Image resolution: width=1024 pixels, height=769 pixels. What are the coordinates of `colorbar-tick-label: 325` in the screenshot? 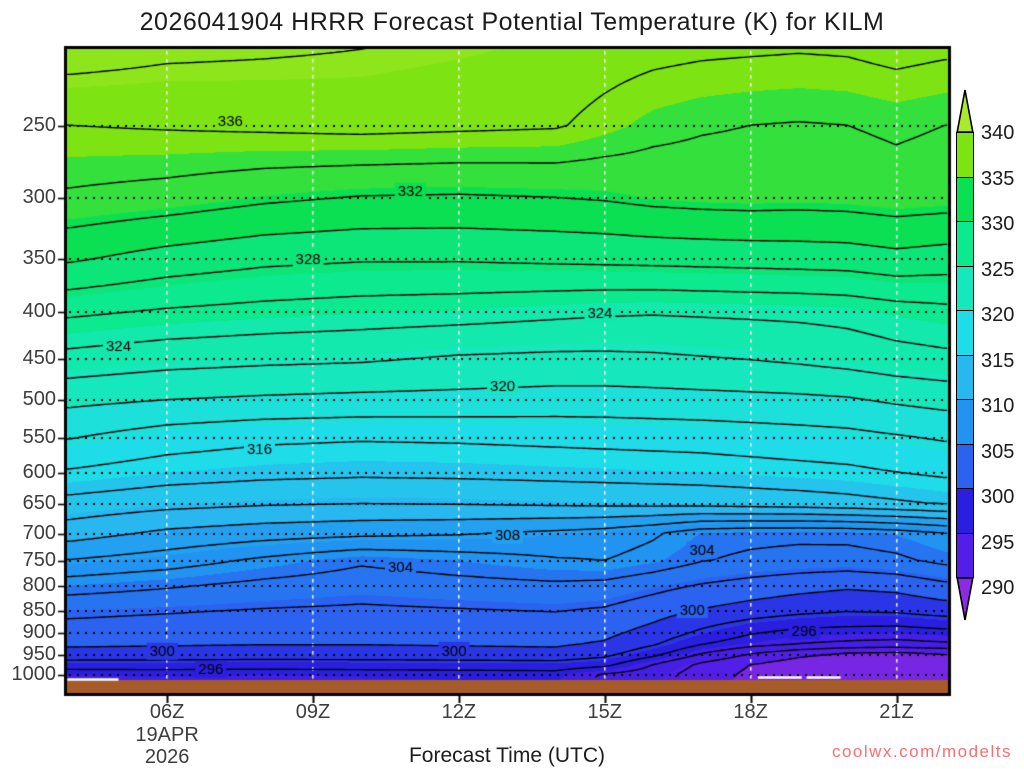 It's located at (998, 269).